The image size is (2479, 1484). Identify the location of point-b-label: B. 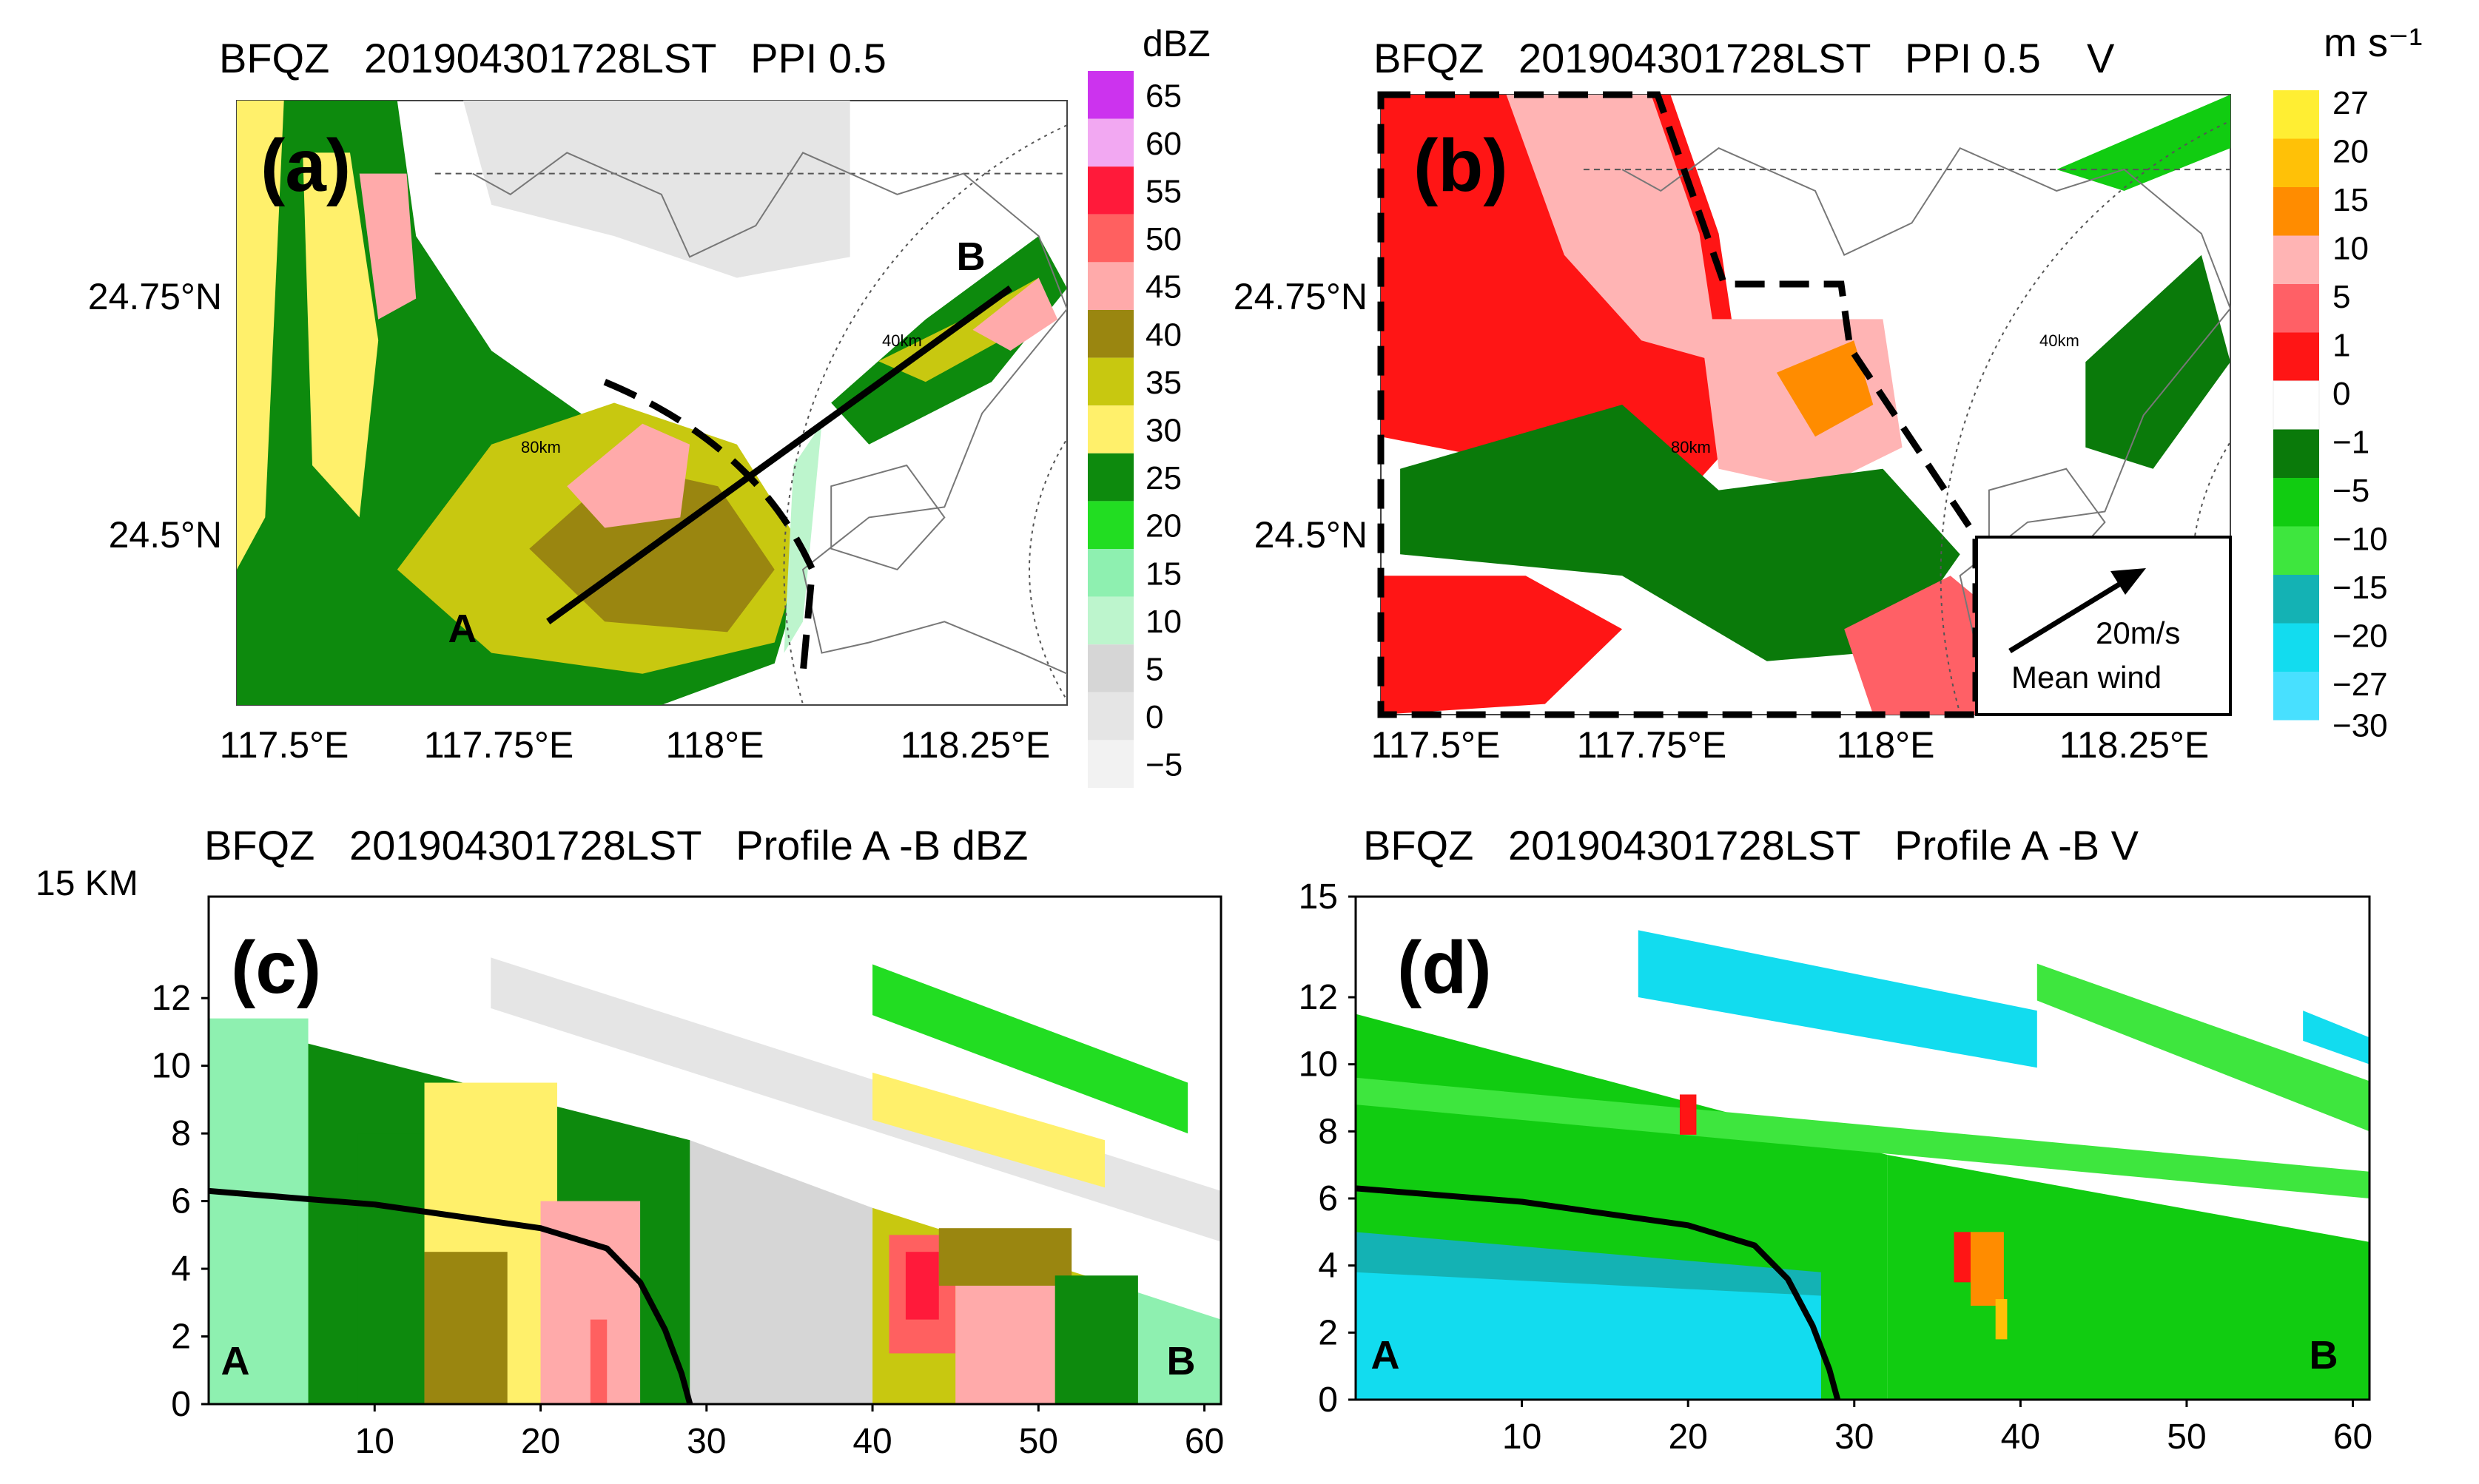
(971, 257).